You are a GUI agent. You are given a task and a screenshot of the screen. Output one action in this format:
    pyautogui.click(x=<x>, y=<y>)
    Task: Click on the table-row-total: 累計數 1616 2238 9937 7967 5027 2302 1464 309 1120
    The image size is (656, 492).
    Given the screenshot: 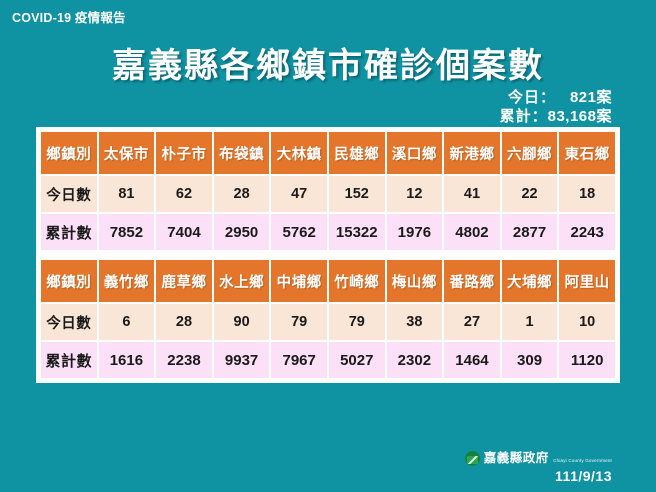 What is the action you would take?
    pyautogui.click(x=328, y=360)
    